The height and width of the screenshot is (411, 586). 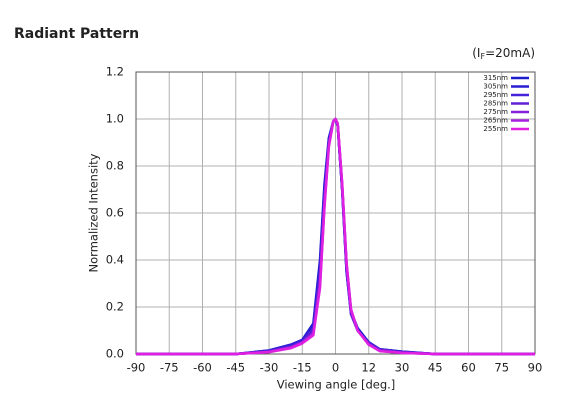 What do you see at coordinates (495, 112) in the screenshot?
I see `legend-label: 275nm` at bounding box center [495, 112].